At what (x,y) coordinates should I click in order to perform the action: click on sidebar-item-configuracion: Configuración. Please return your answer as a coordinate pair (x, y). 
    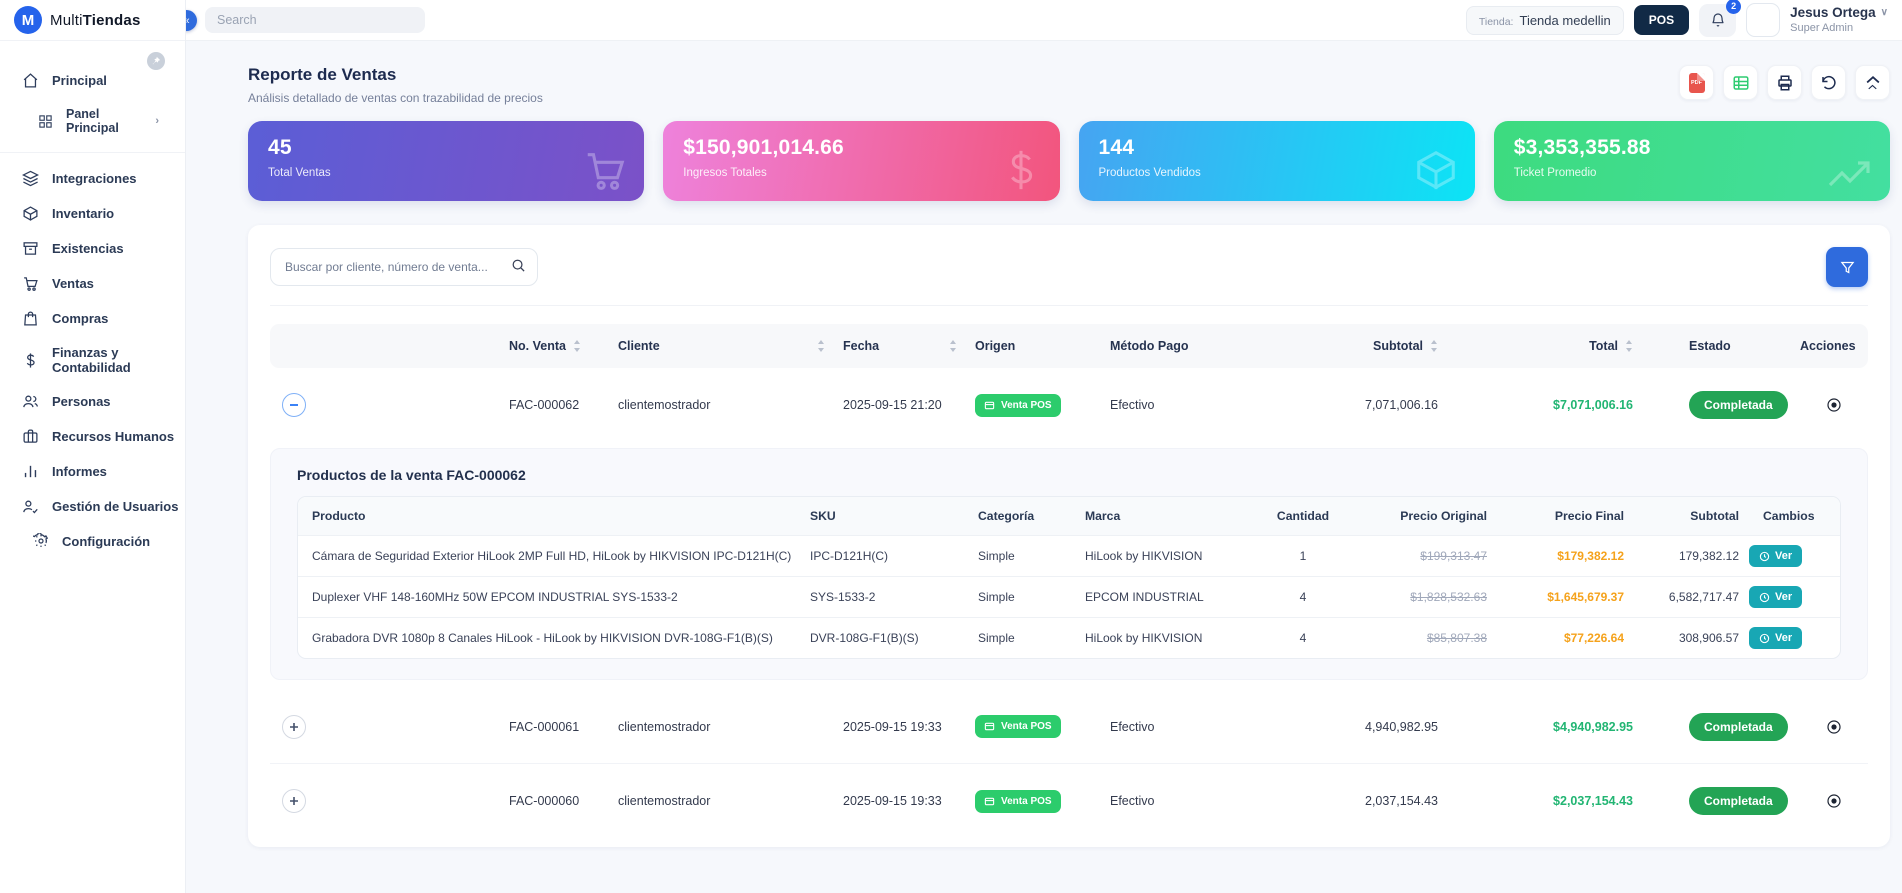
    Looking at the image, I should click on (92, 541).